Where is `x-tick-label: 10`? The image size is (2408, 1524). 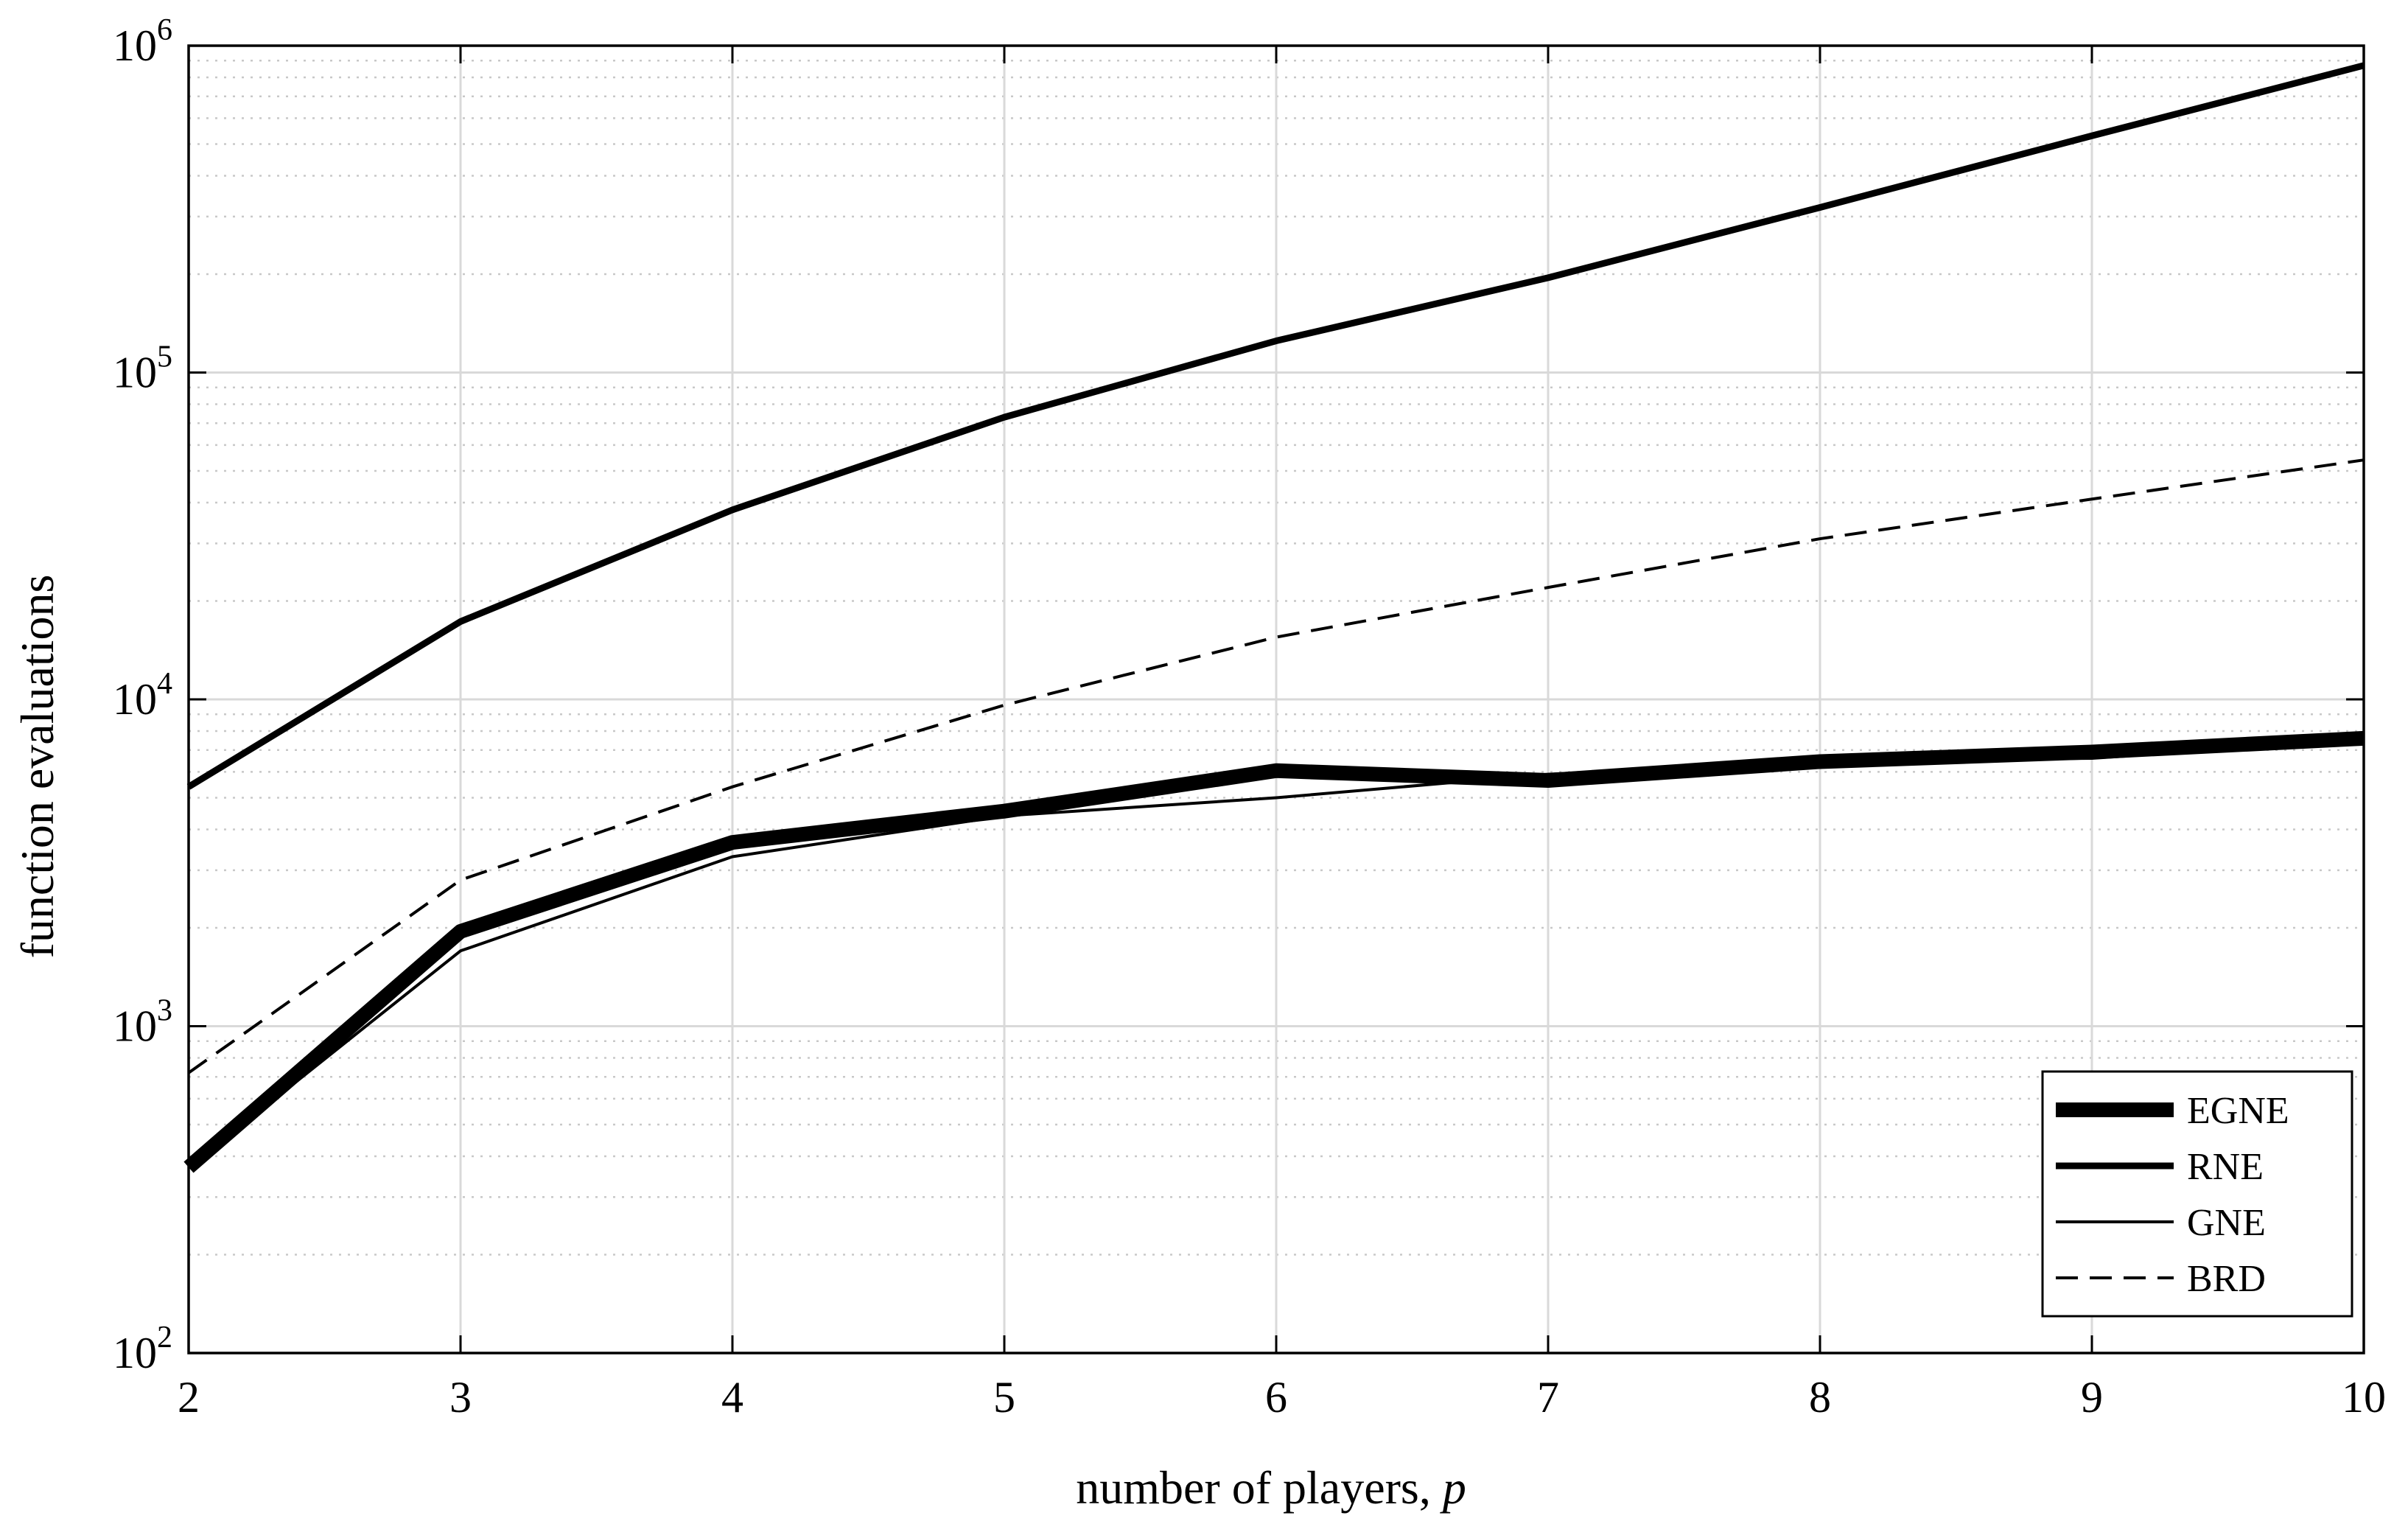
x-tick-label: 10 is located at coordinates (2364, 1397).